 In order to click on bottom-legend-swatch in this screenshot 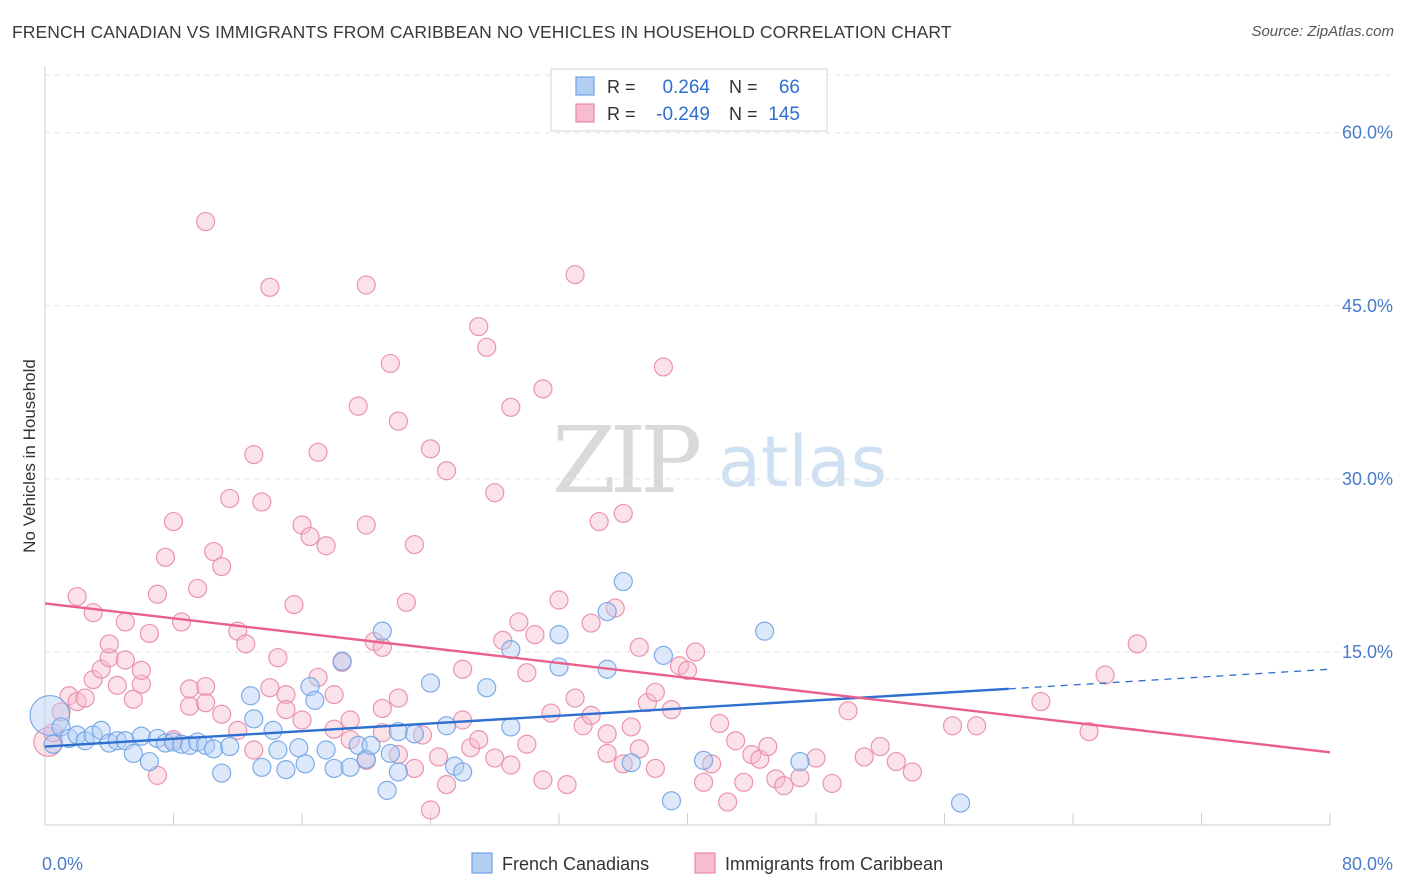, I will do `click(482, 863)`.